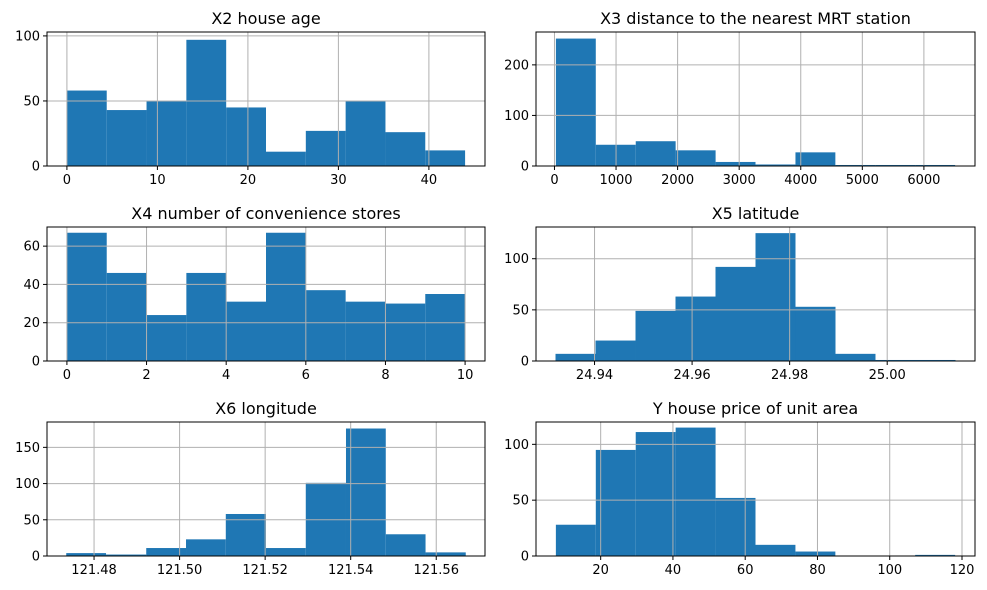  What do you see at coordinates (789, 375) in the screenshot?
I see `x-tick-label: 24.98` at bounding box center [789, 375].